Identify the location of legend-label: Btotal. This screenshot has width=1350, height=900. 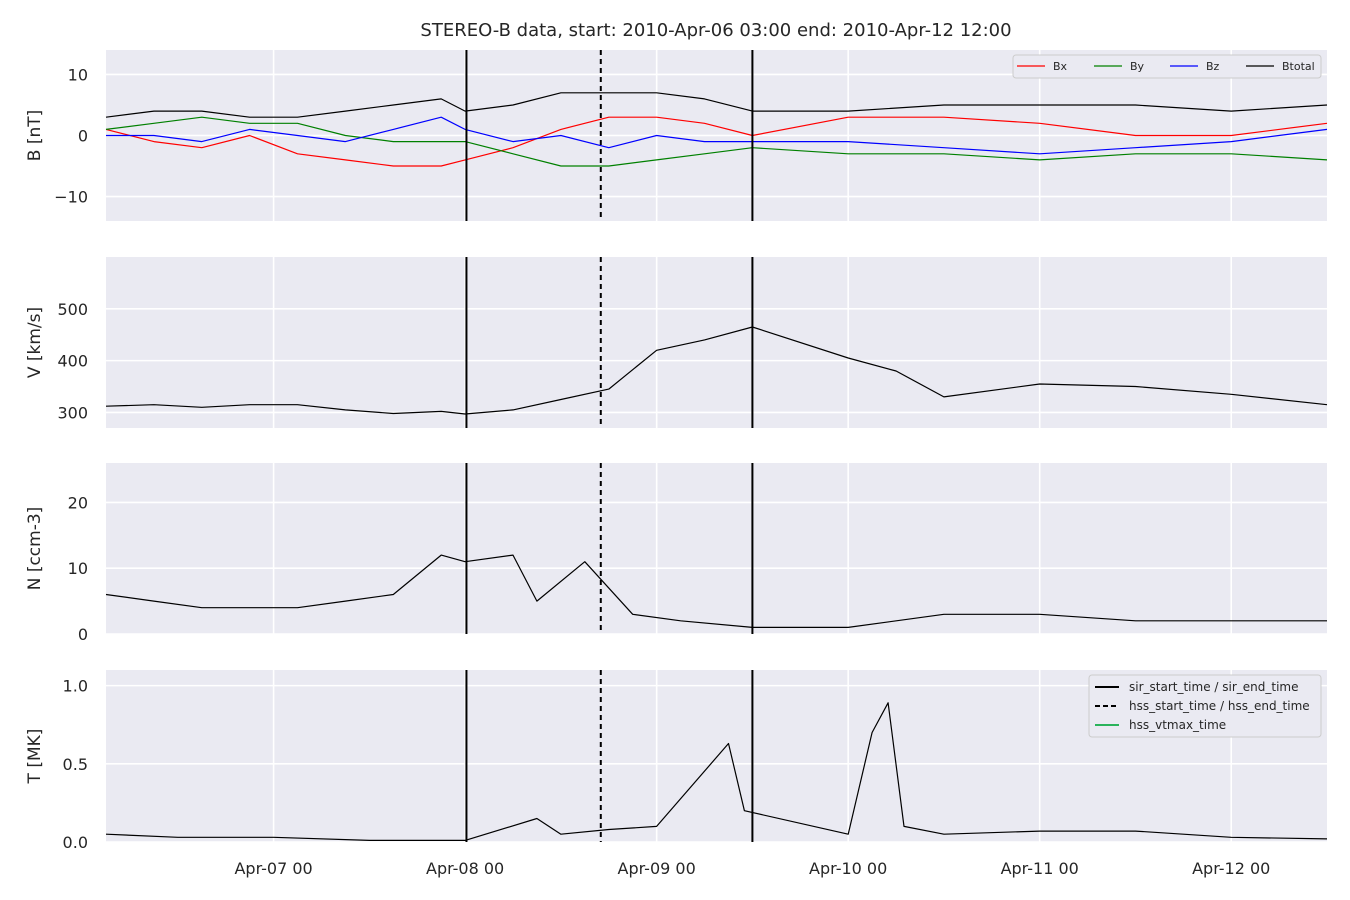
(1298, 66).